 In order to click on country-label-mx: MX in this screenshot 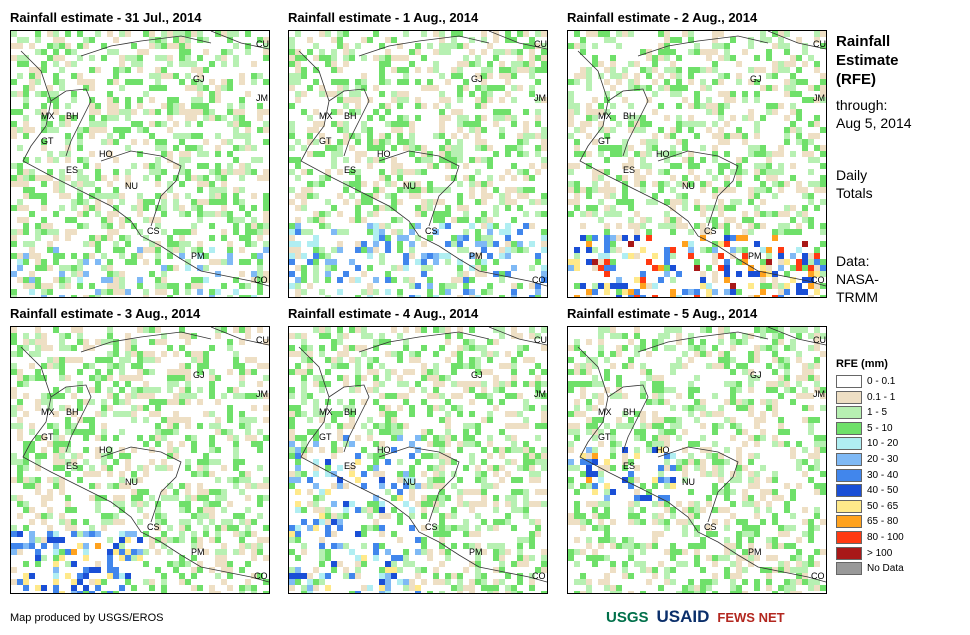, I will do `click(326, 412)`.